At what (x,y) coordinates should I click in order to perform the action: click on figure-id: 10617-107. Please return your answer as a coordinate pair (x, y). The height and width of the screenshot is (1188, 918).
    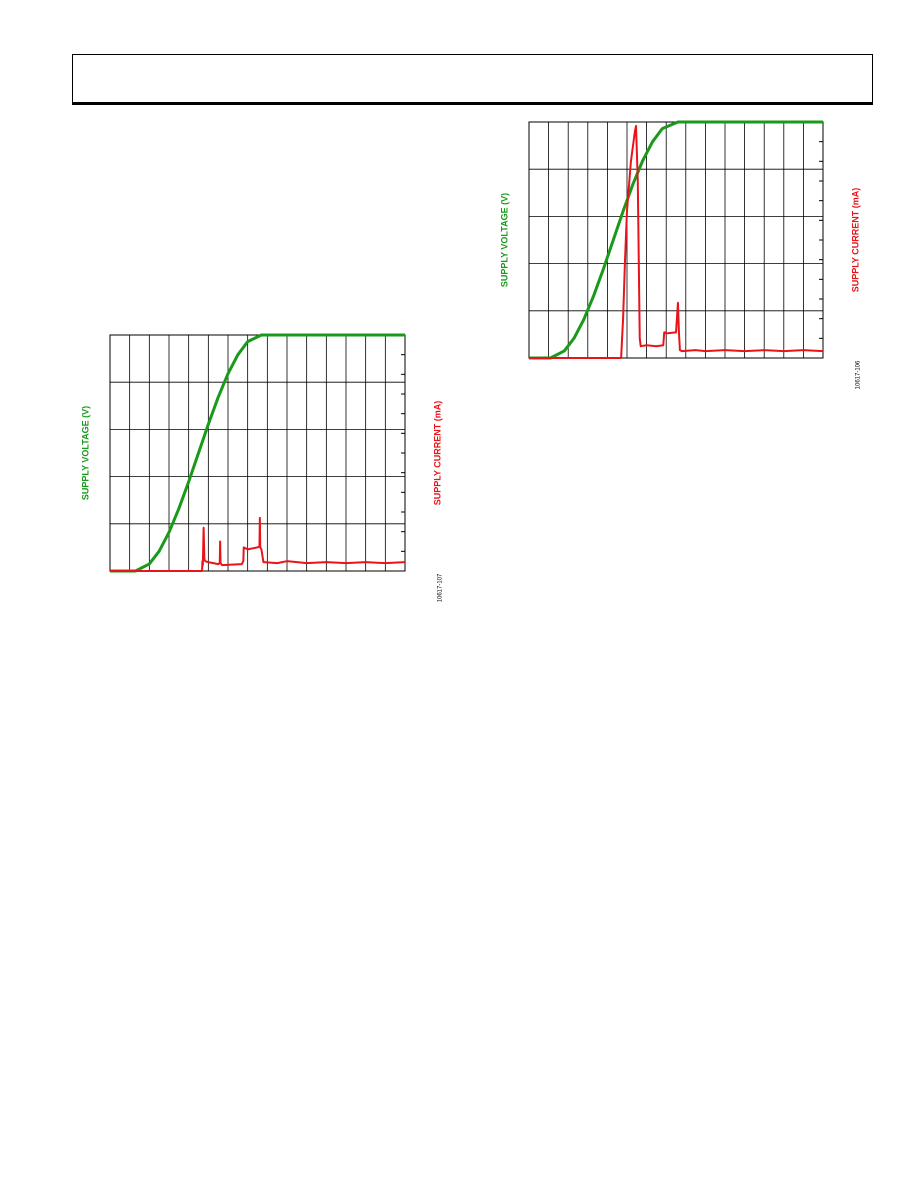
    Looking at the image, I should click on (441, 587).